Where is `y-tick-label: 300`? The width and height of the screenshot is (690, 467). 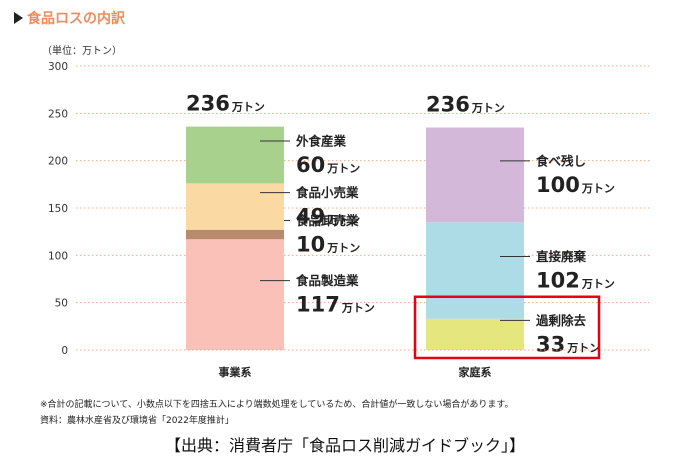 y-tick-label: 300 is located at coordinates (58, 67).